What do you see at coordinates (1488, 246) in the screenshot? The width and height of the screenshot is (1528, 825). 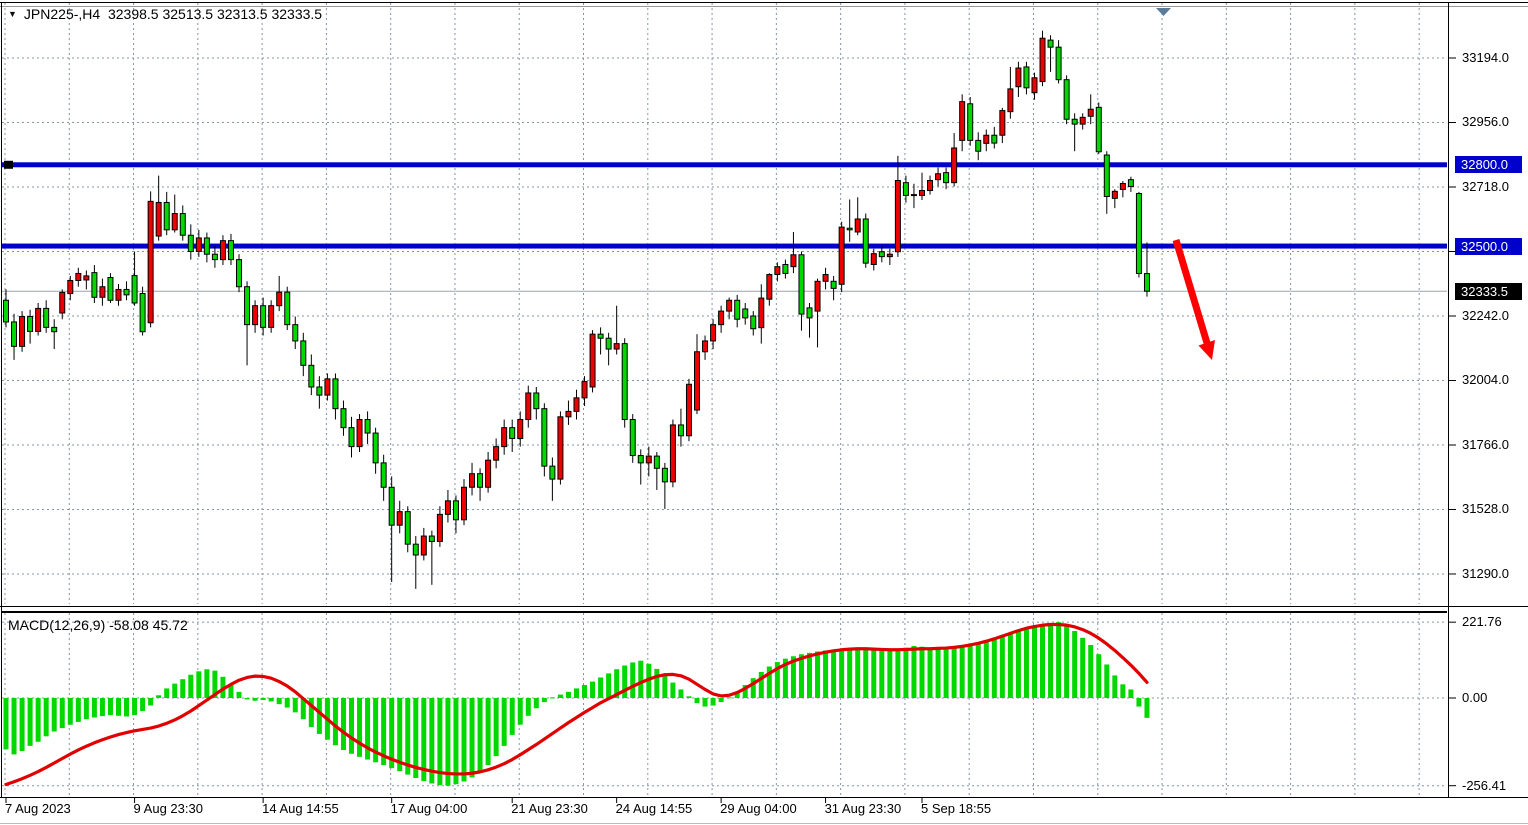 I see `price-line-tag: 32500.0` at bounding box center [1488, 246].